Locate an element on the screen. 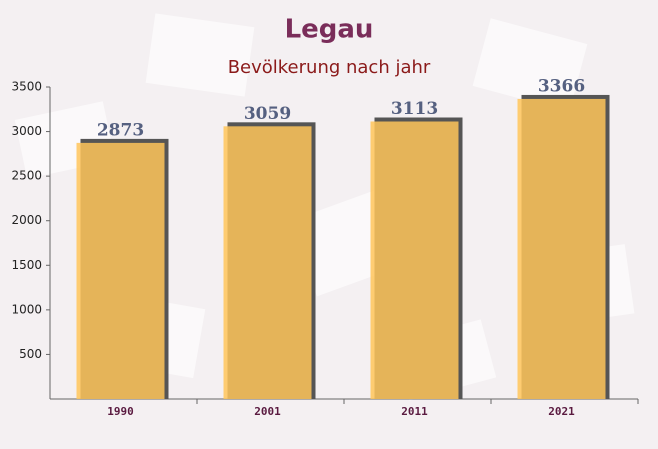  x-tick-label: 2001 is located at coordinates (267, 411).